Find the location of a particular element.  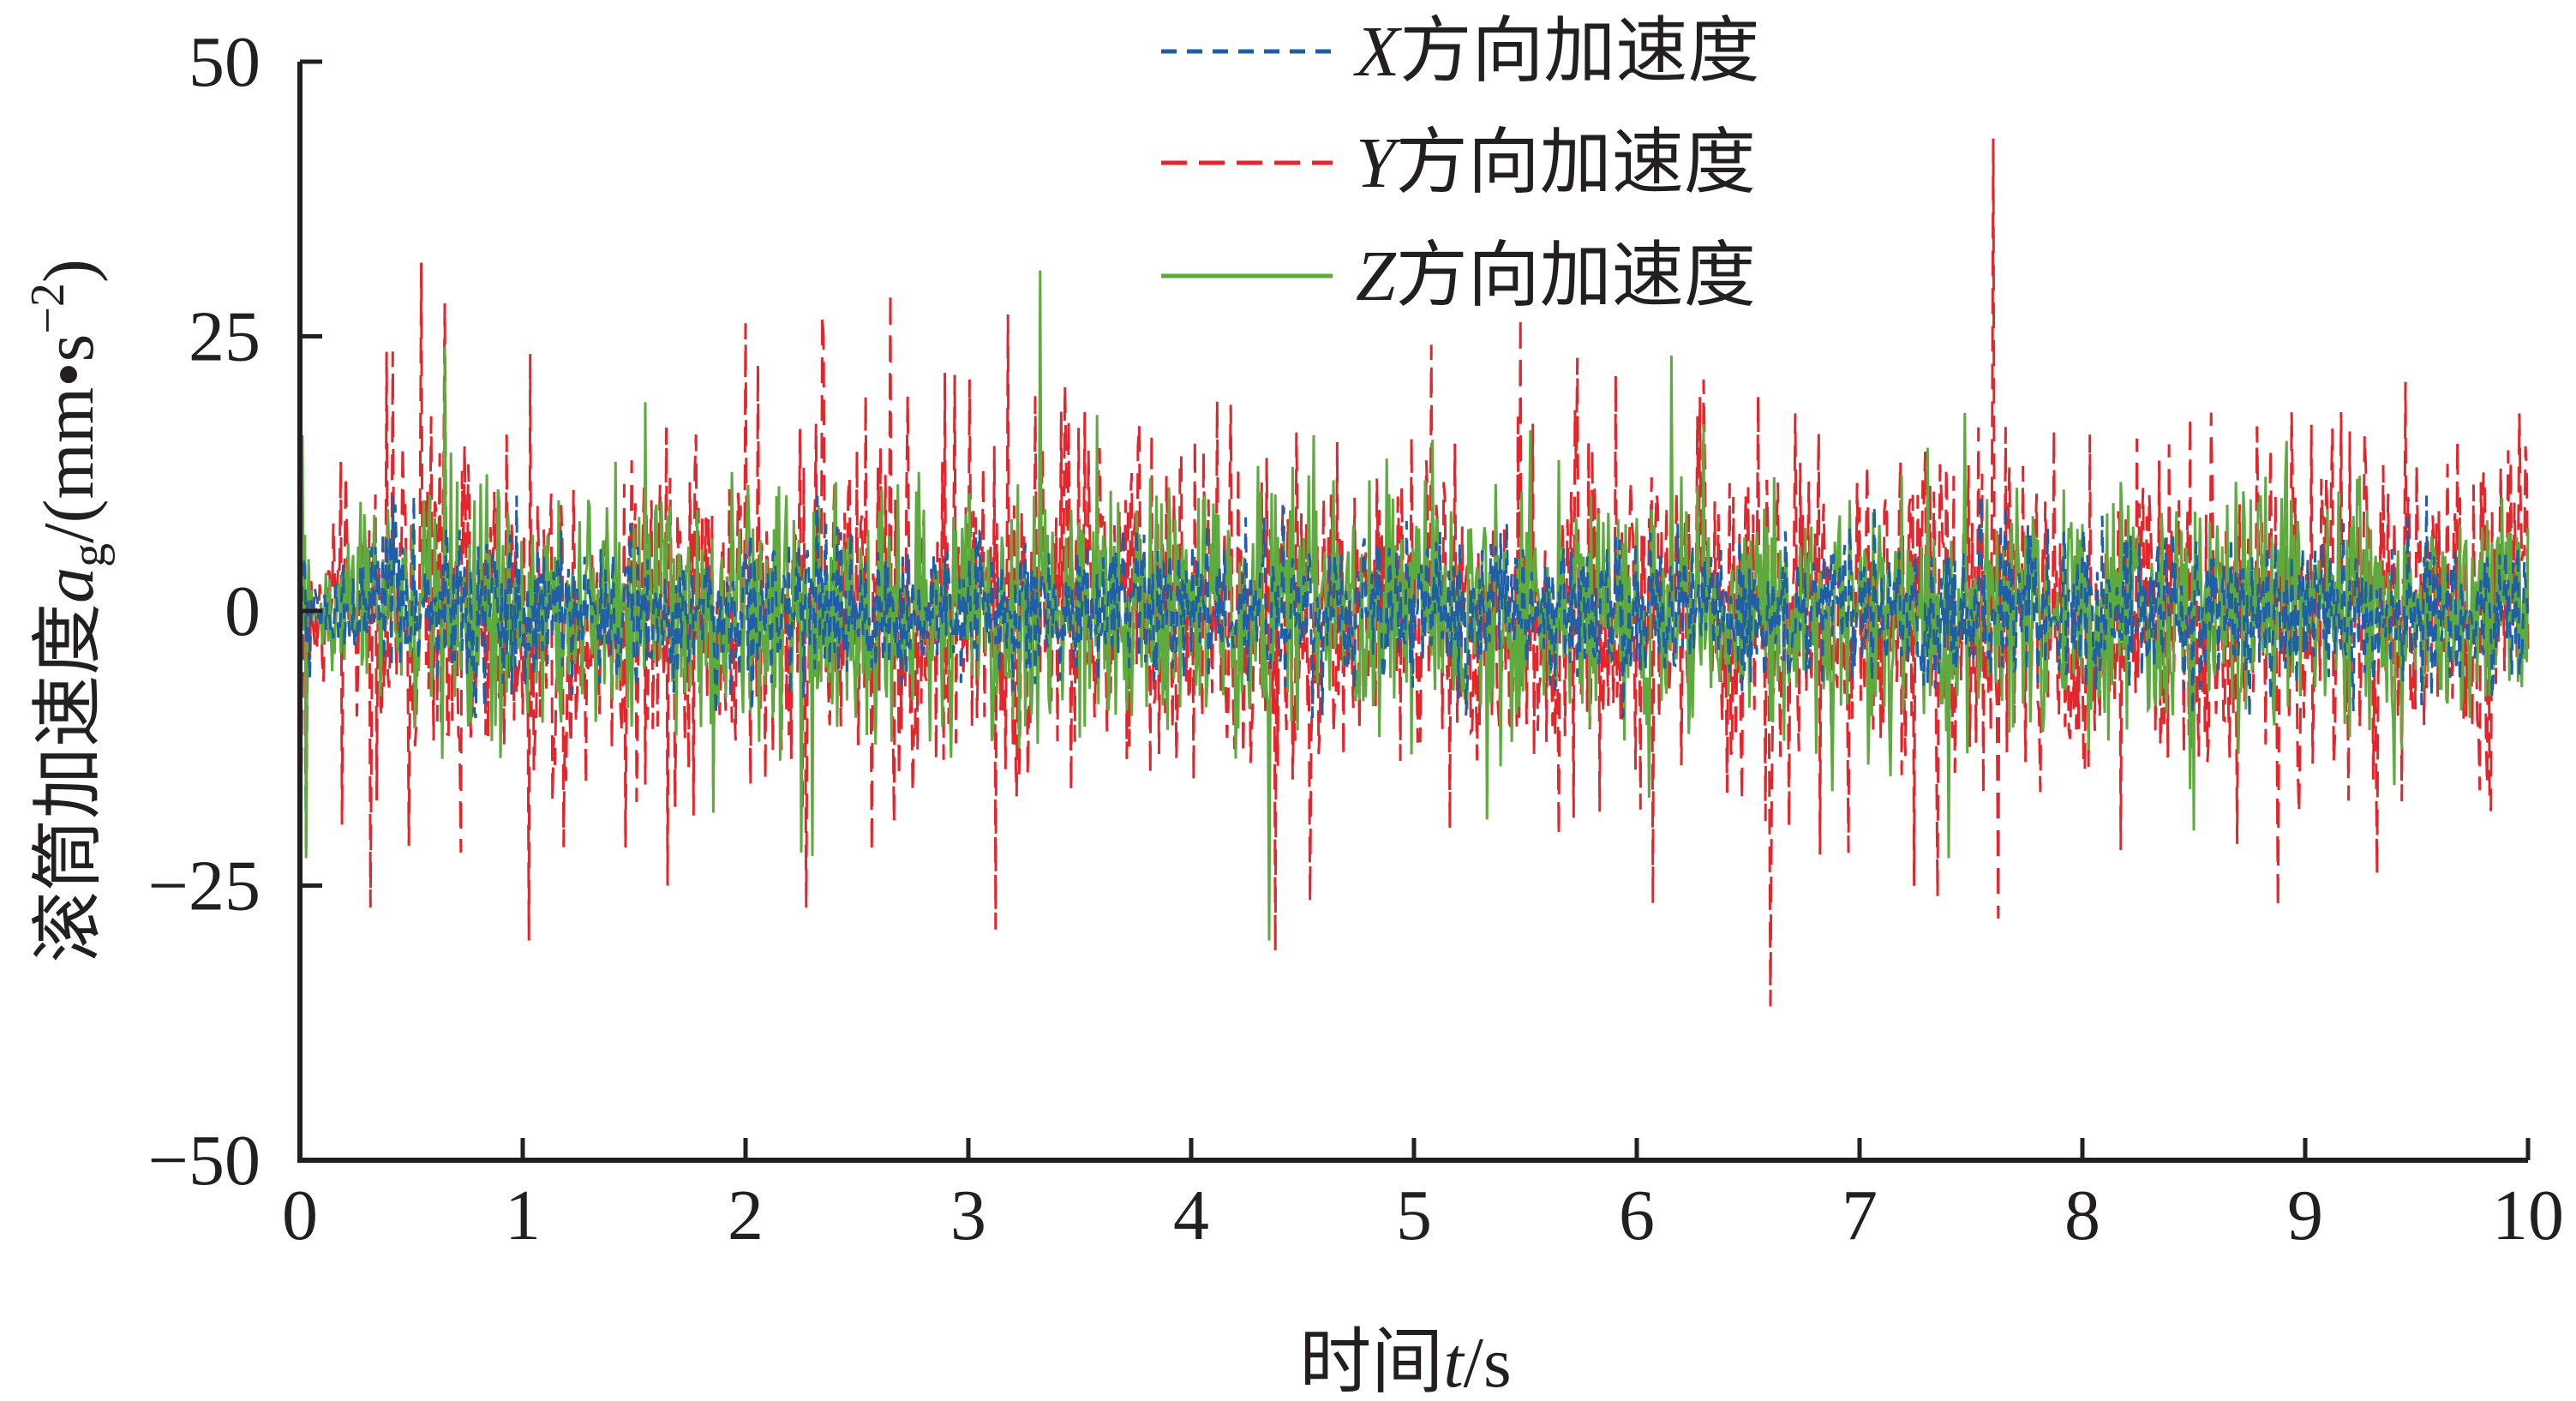

legend-label-y: Y方向加速度 is located at coordinates (1556, 163).